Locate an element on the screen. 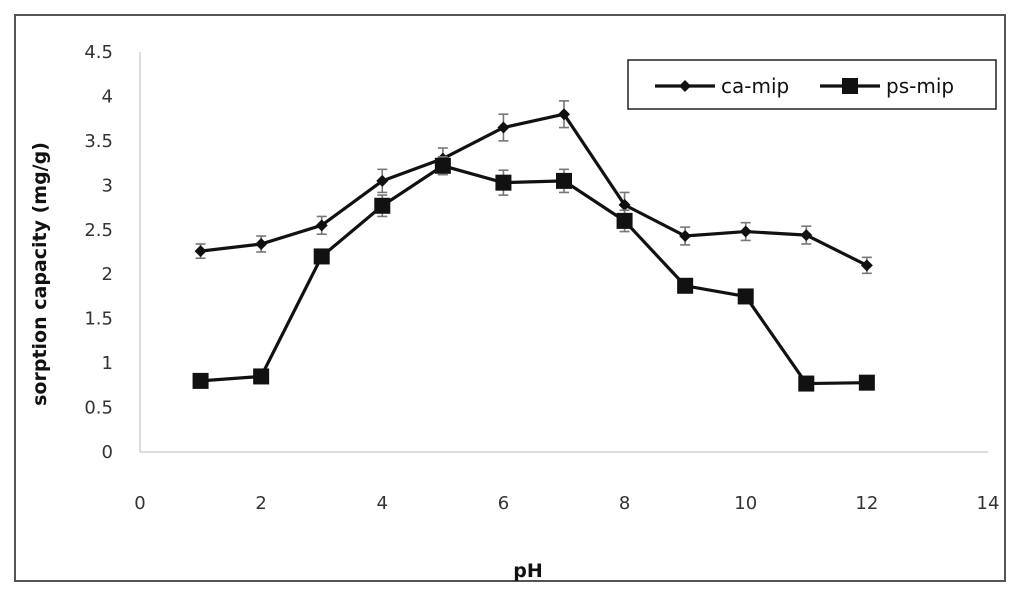 The image size is (1024, 598). legend: ca-mip ps-mip is located at coordinates (812, 84).